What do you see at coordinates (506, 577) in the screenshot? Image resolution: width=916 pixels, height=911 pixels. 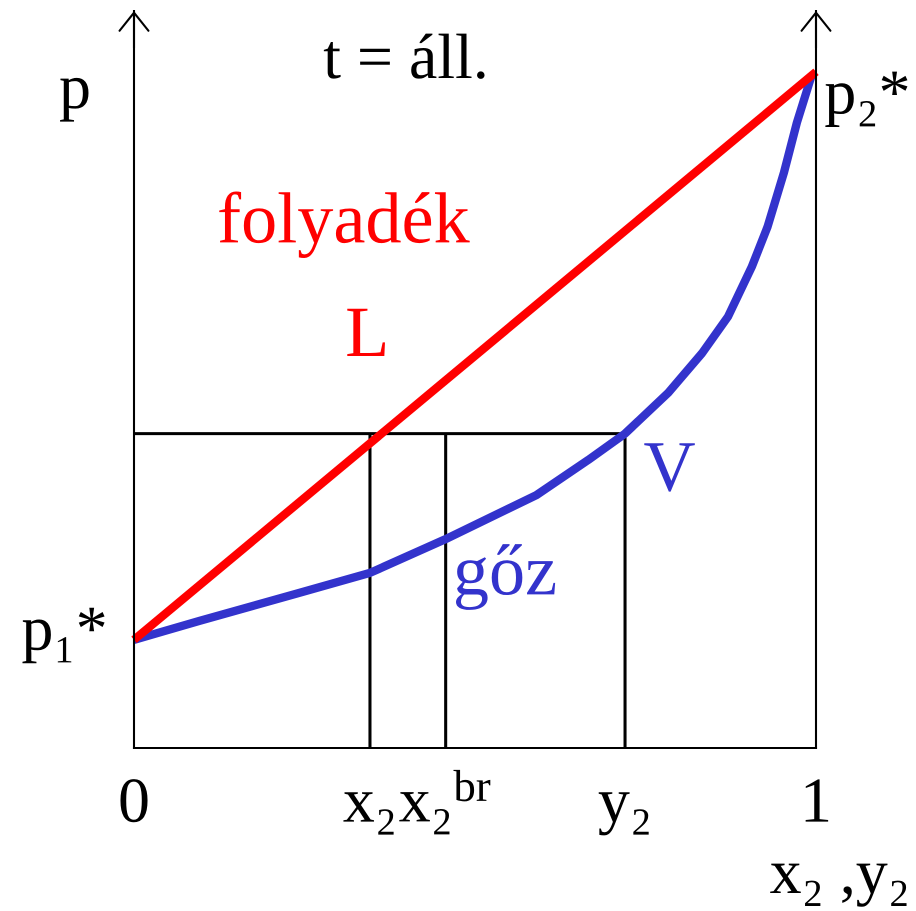 I see `annotation: gőz` at bounding box center [506, 577].